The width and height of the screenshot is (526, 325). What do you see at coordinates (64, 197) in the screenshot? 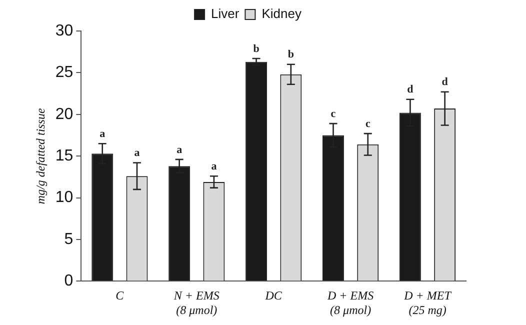
I see `y-tick-label: 10` at bounding box center [64, 197].